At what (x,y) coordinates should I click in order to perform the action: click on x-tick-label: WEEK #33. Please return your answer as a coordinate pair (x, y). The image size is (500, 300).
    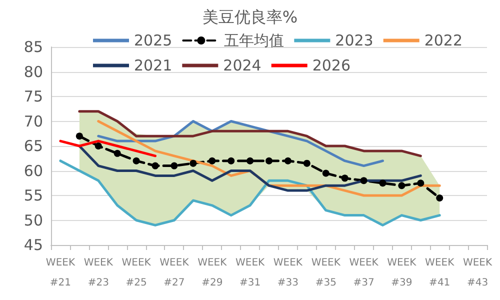
    Looking at the image, I should click on (288, 273).